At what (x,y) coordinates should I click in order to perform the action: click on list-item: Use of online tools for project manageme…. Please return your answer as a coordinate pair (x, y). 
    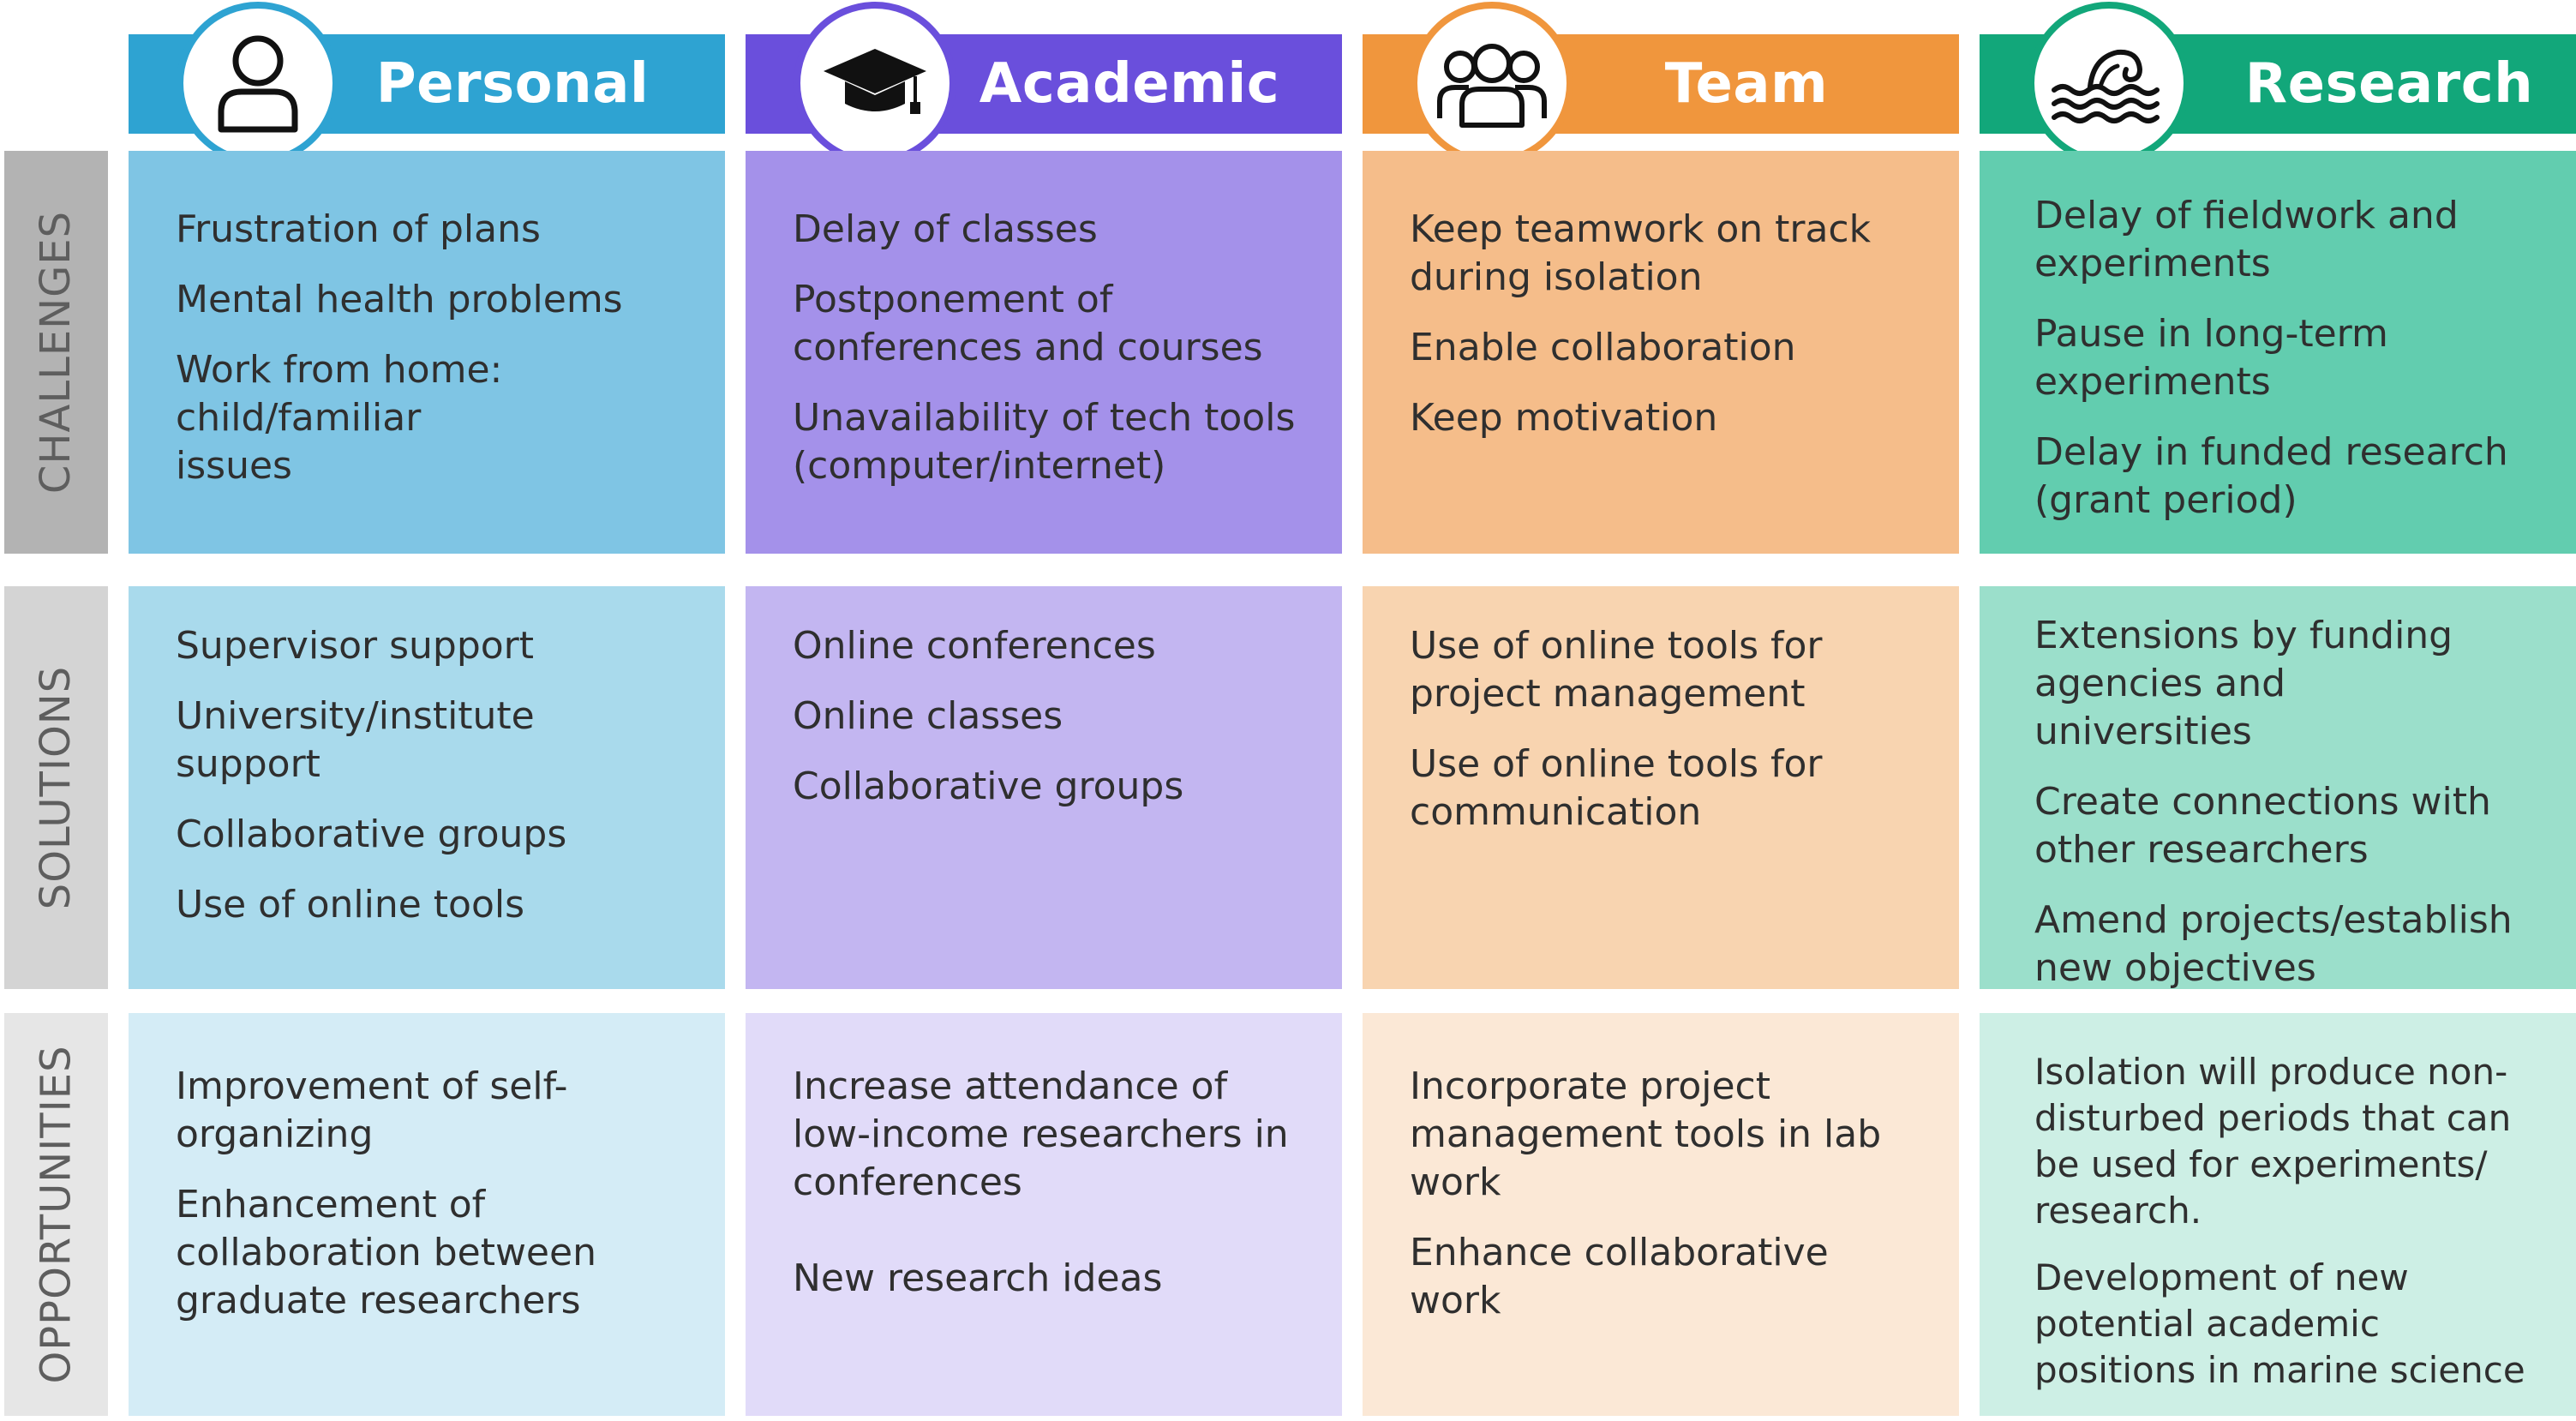
    Looking at the image, I should click on (1616, 670).